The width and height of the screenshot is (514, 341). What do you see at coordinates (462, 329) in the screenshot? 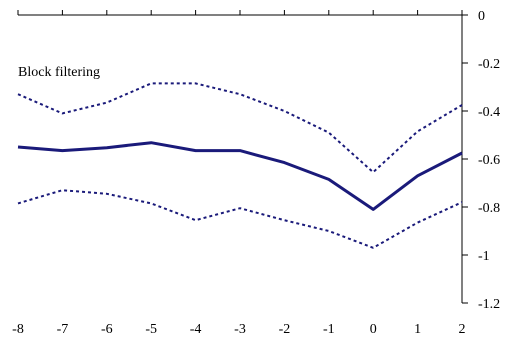
I see `x-tick-label: 2` at bounding box center [462, 329].